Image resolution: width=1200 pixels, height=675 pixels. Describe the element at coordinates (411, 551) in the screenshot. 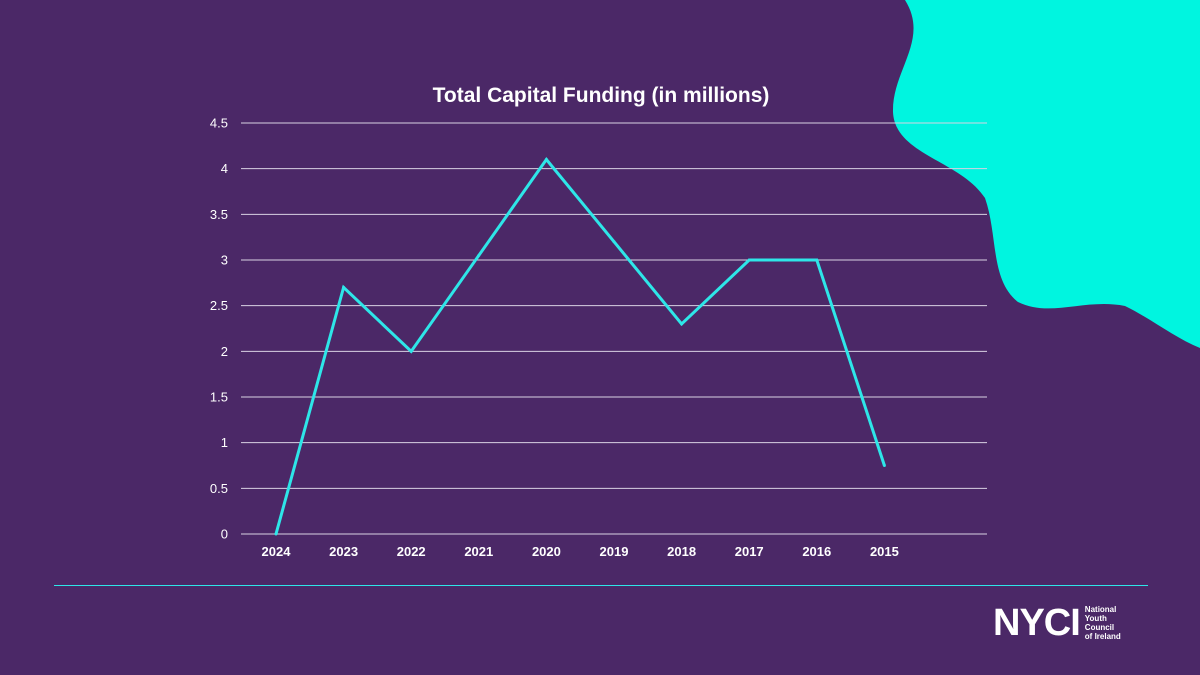

I see `x-tick-label: 2022` at that location.